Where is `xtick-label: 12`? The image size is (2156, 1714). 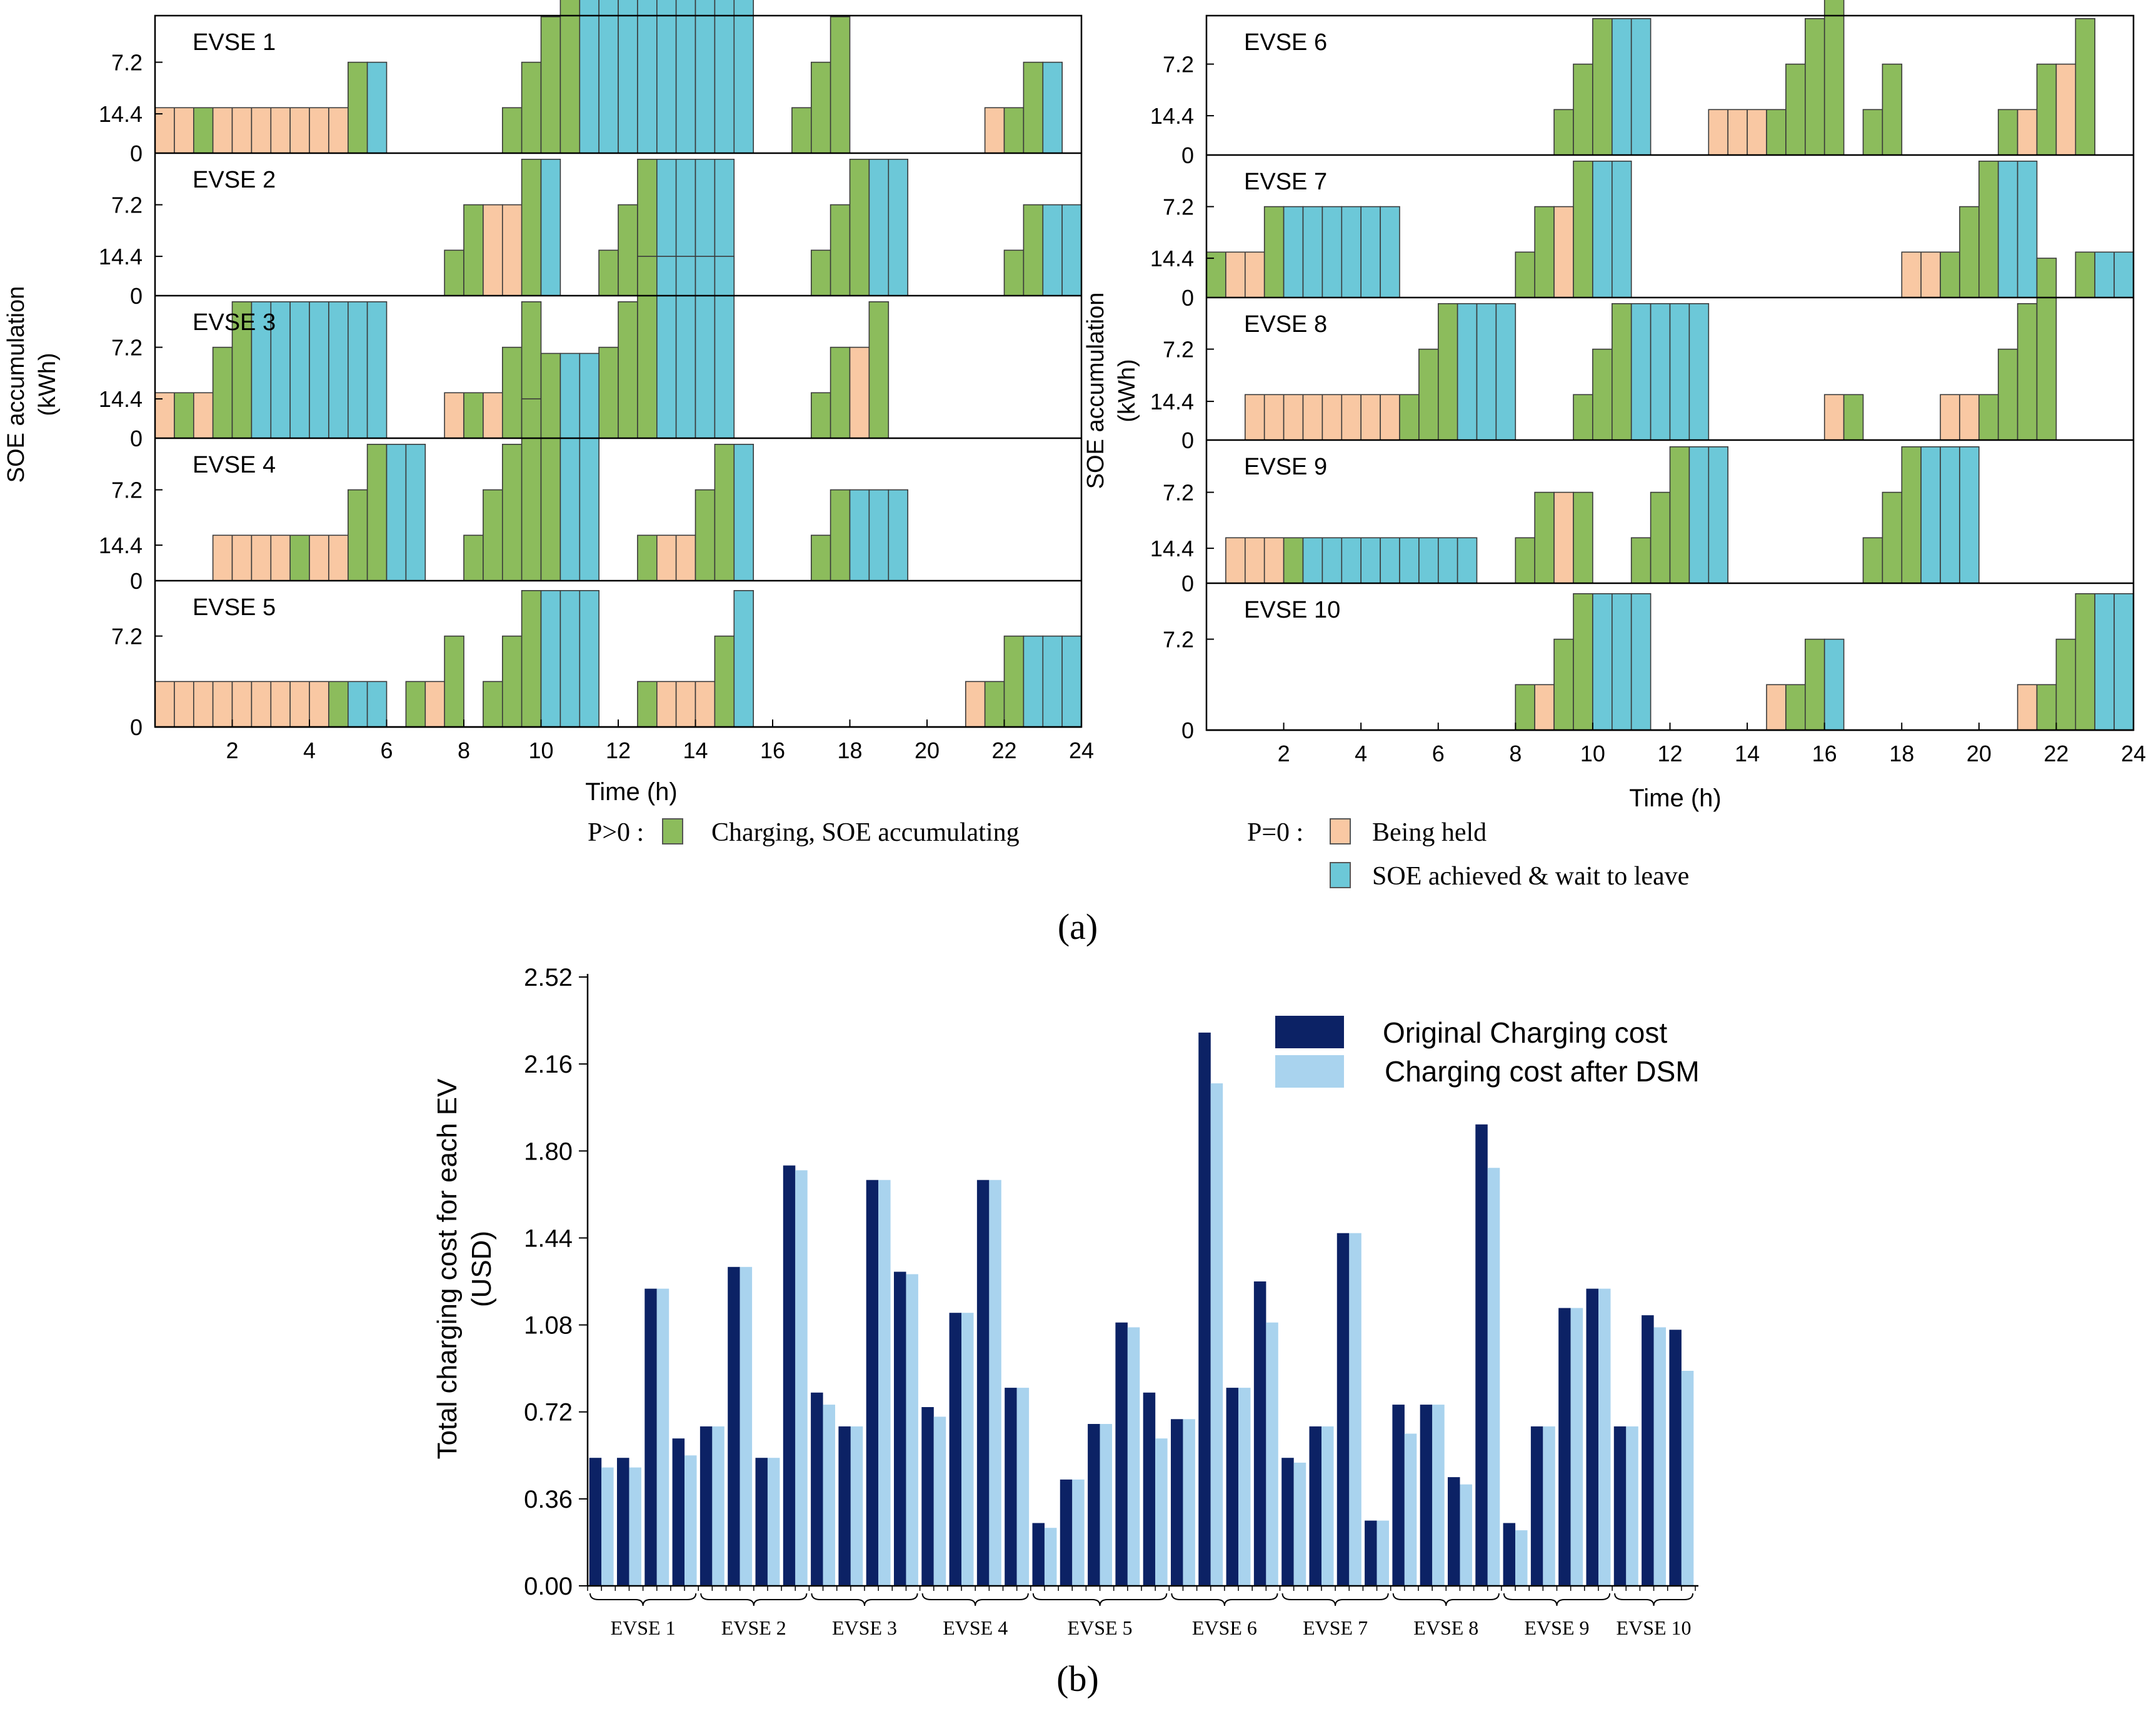
xtick-label: 12 is located at coordinates (618, 750).